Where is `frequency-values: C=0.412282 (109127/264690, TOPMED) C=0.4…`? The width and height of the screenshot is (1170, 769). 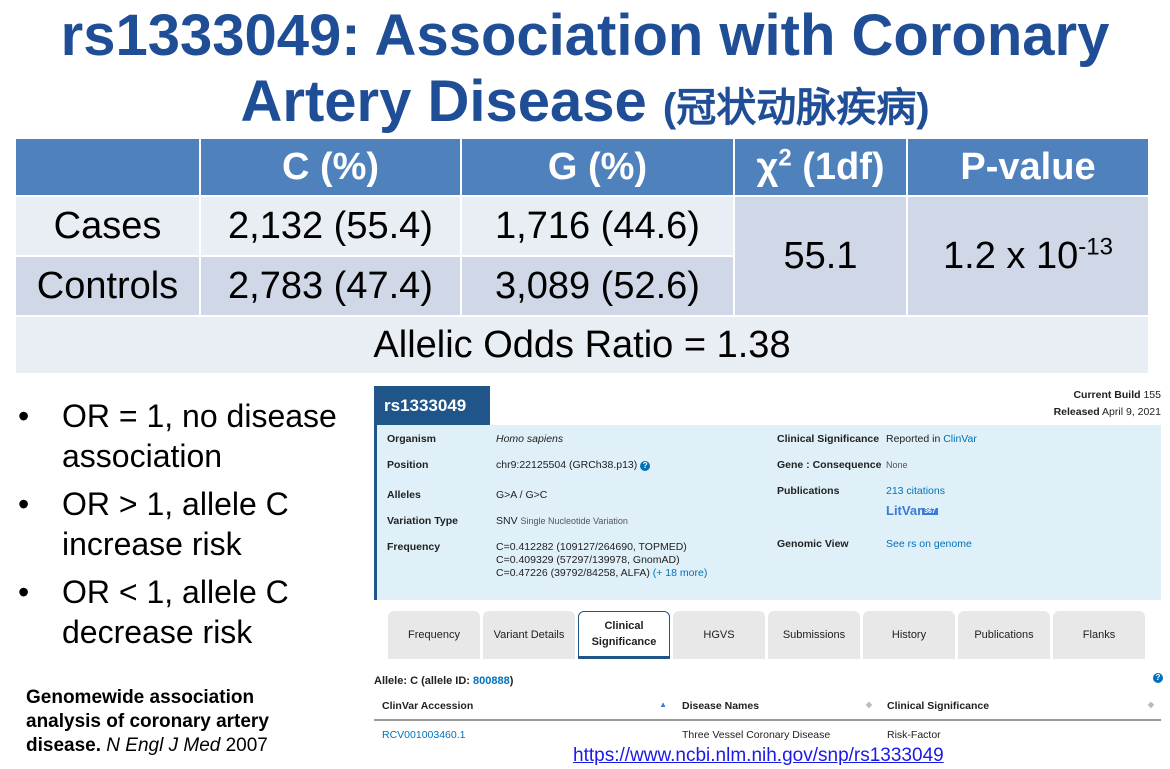 frequency-values: C=0.412282 (109127/264690, TOPMED) C=0.4… is located at coordinates (602, 560).